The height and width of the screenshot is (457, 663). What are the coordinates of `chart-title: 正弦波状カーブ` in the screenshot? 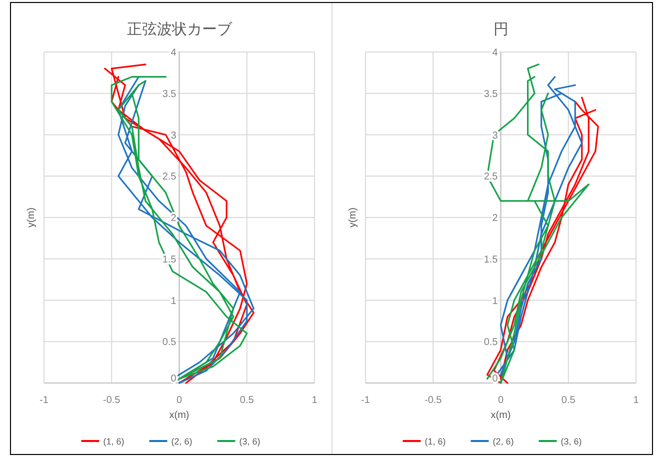 It's located at (179, 29).